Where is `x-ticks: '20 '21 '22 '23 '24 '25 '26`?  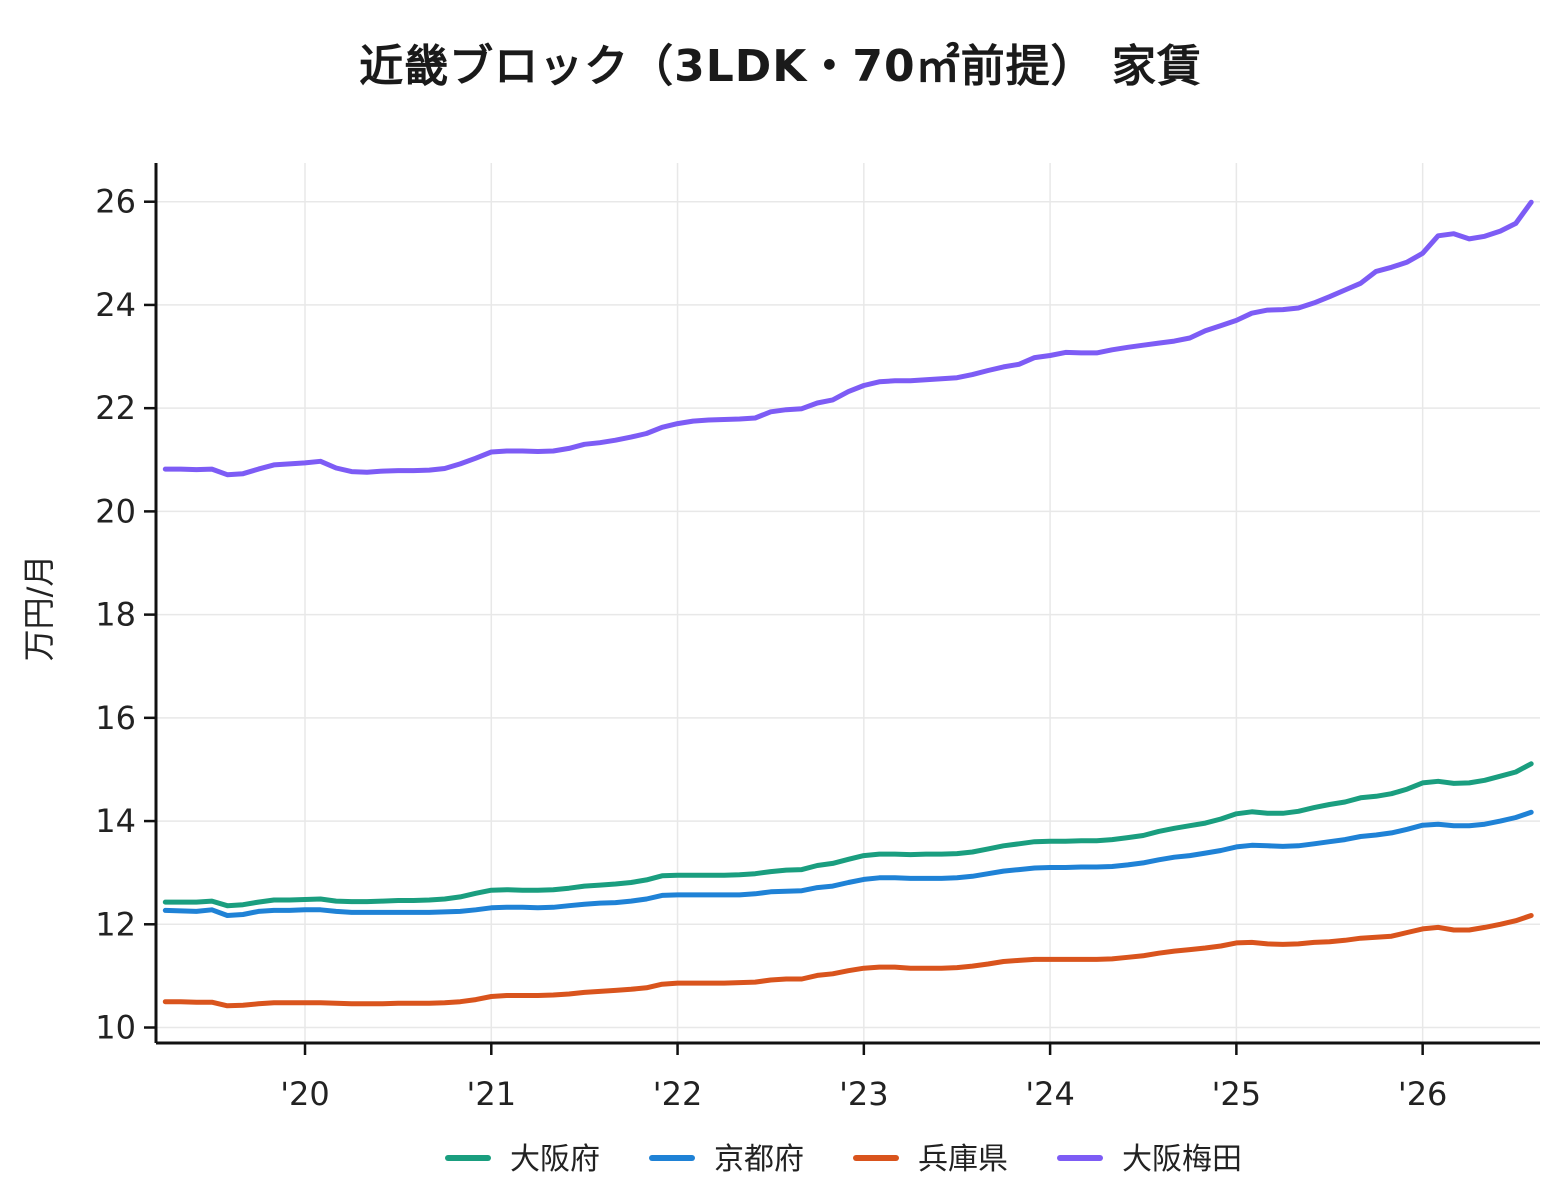 x-ticks: '20 '21 '22 '23 '24 '25 '26 is located at coordinates (863, 1078).